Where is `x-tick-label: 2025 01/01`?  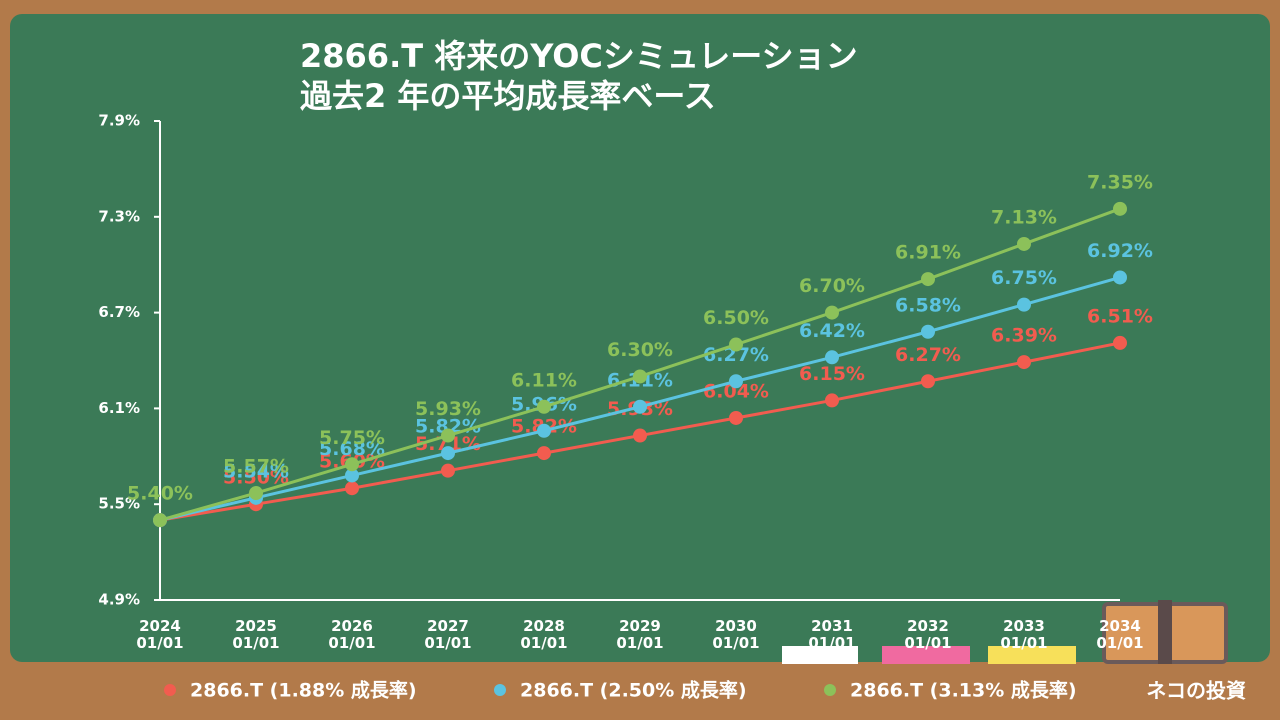 x-tick-label: 2025 01/01 is located at coordinates (256, 634).